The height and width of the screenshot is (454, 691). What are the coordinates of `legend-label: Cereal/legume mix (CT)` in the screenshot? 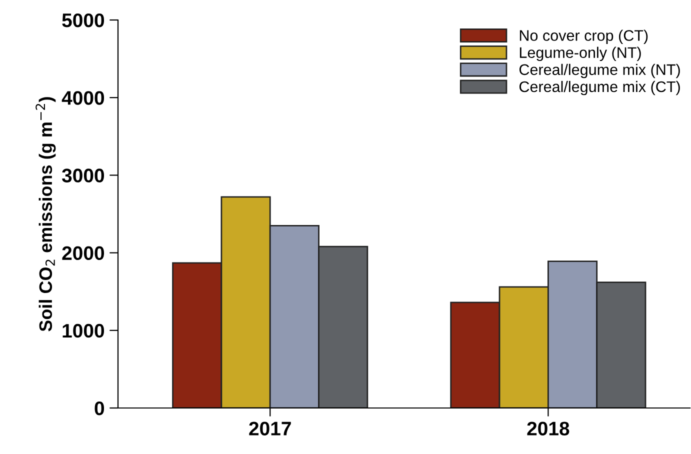 It's located at (599, 88).